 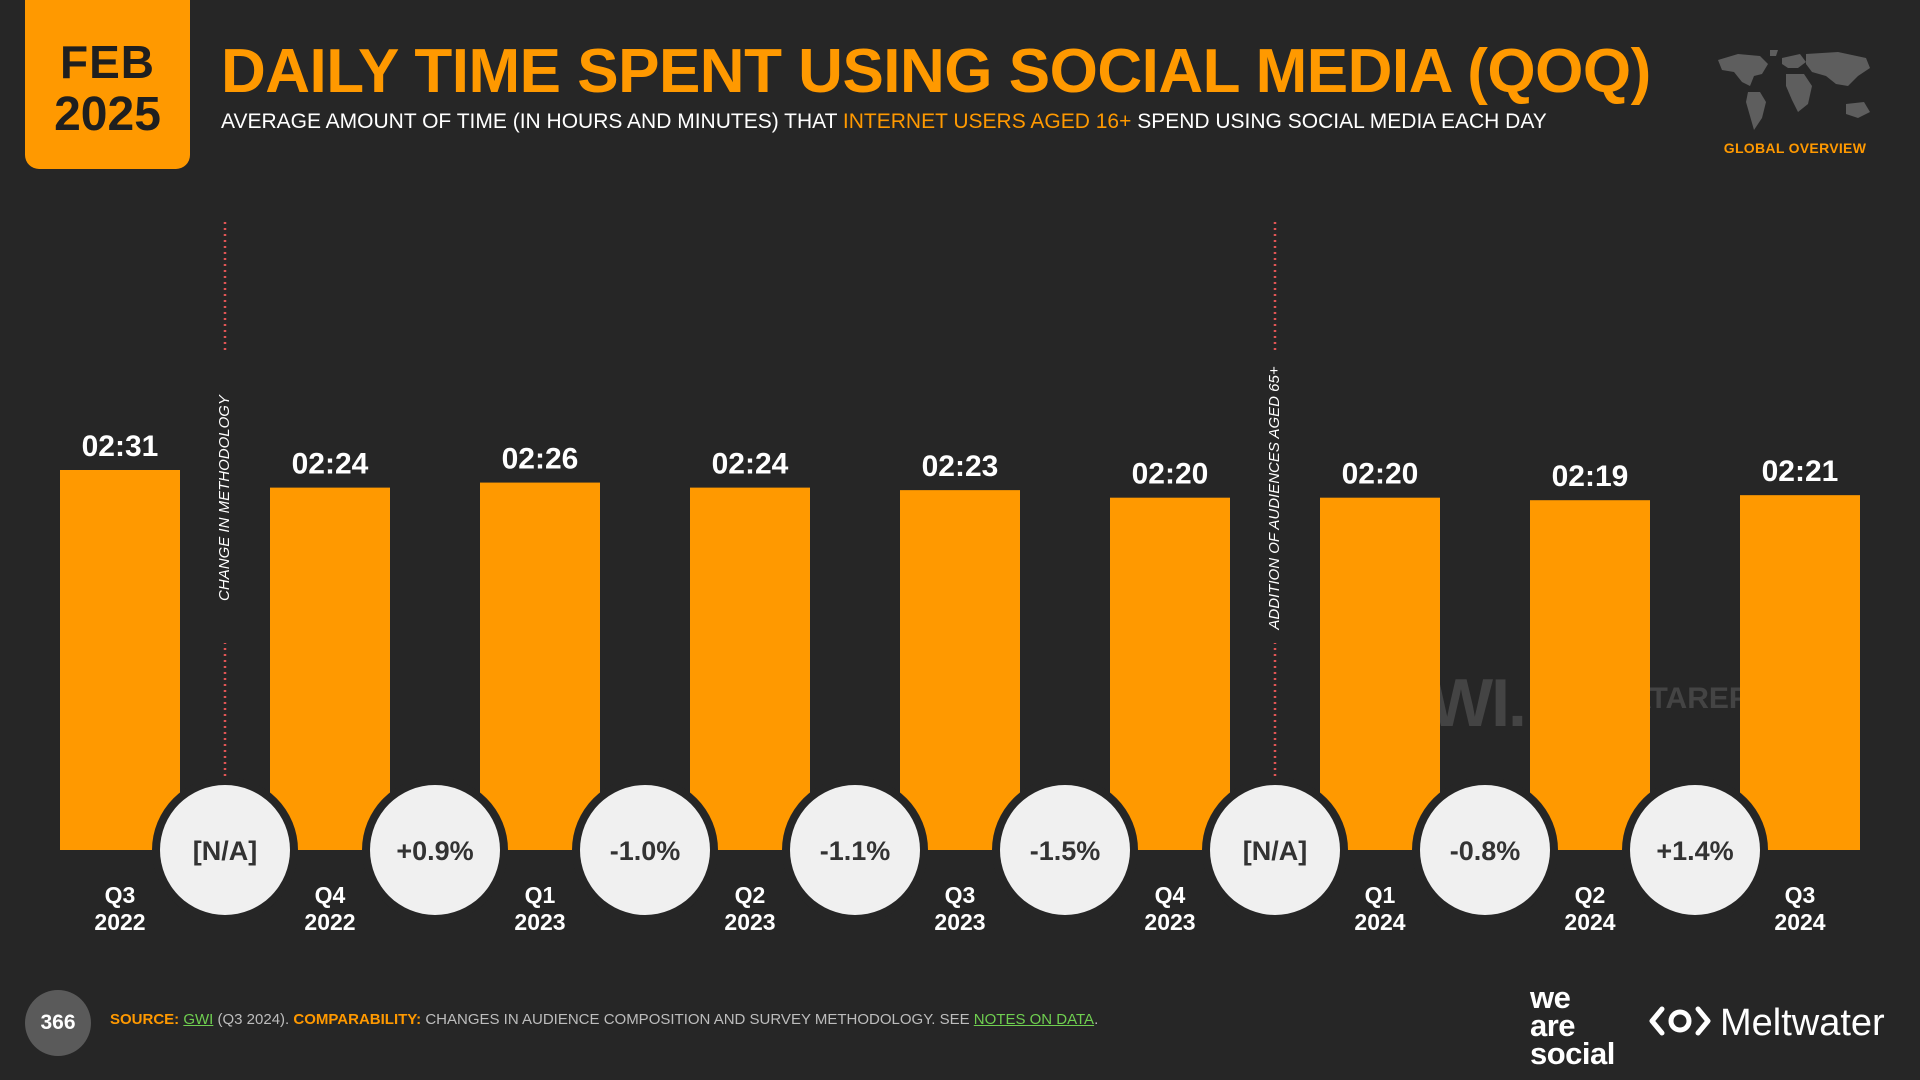 What do you see at coordinates (120, 446) in the screenshot?
I see `bar-value-label: 02:31` at bounding box center [120, 446].